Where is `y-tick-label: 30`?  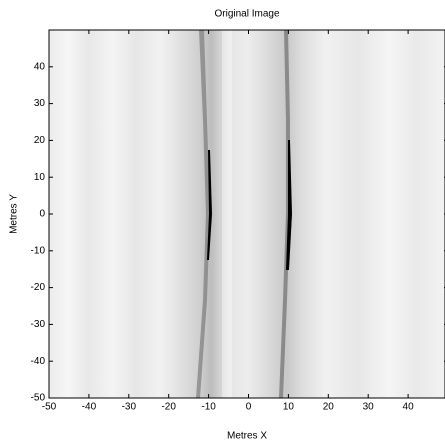 y-tick-label: 30 is located at coordinates (40, 103).